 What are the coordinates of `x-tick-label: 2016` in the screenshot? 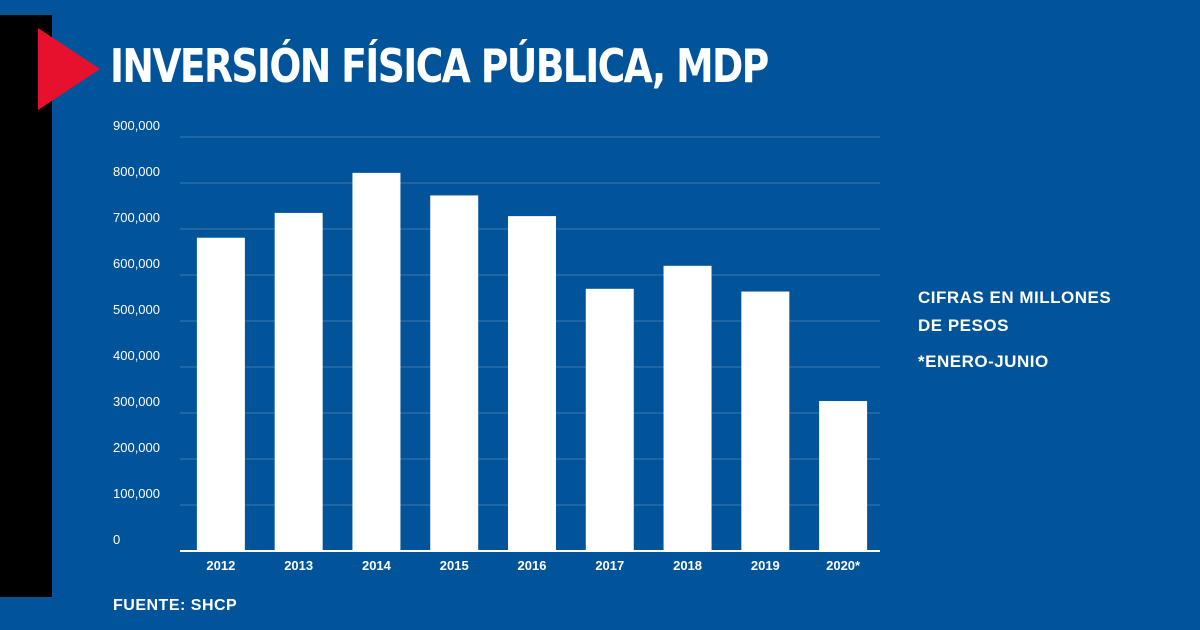 It's located at (532, 565).